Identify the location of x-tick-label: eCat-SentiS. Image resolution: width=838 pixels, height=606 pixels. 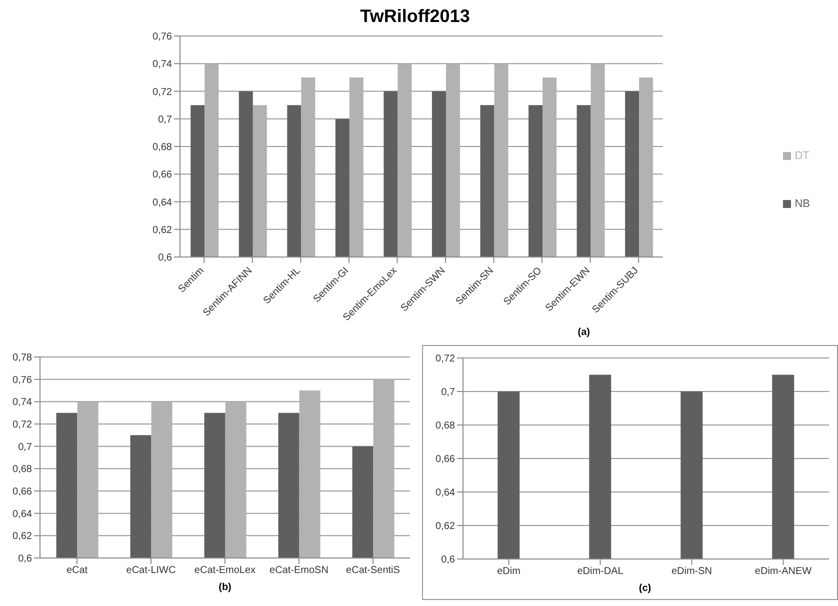
(373, 570).